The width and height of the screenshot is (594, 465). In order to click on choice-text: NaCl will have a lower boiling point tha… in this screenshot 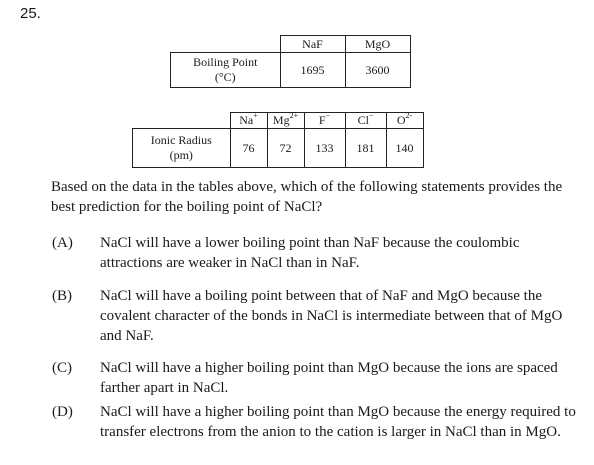, I will do `click(310, 253)`.